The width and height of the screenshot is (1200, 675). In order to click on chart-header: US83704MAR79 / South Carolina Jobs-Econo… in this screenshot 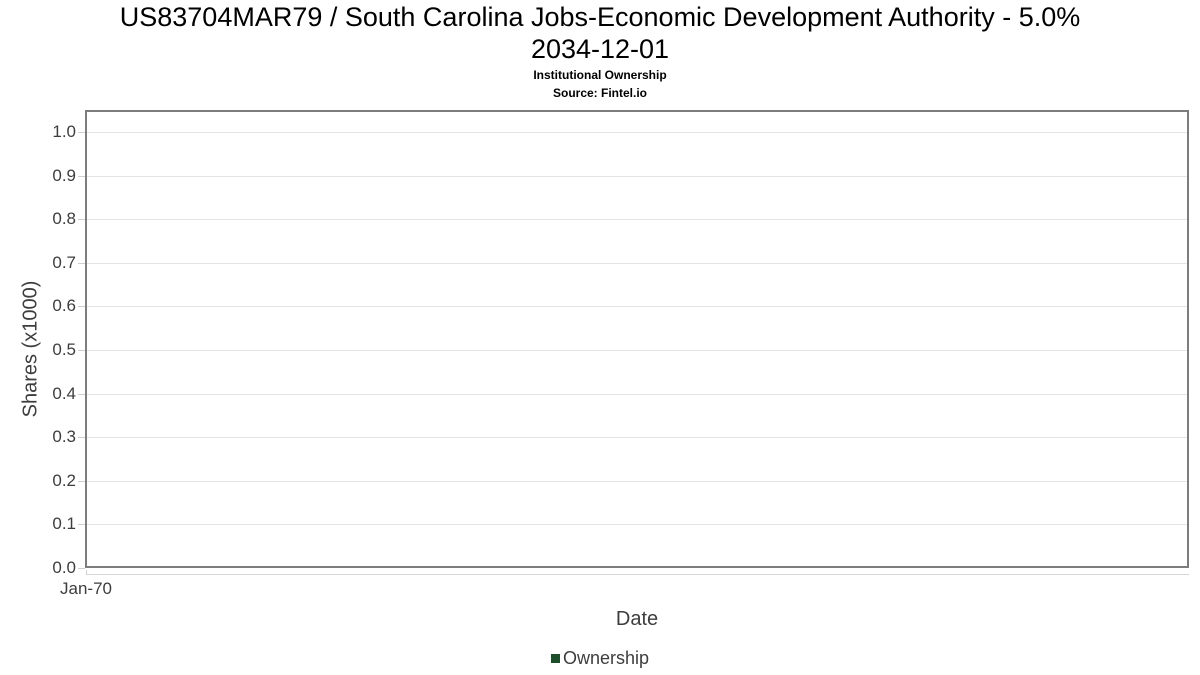, I will do `click(600, 51)`.